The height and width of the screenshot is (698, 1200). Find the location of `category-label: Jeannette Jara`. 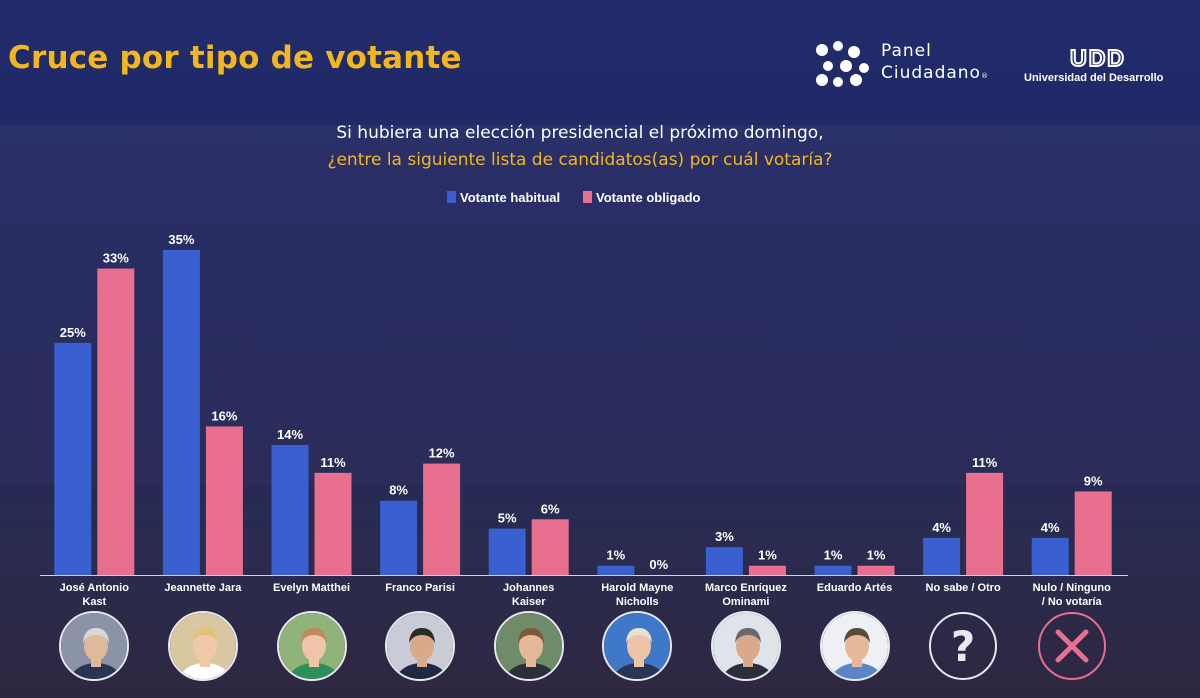

category-label: Jeannette Jara is located at coordinates (203, 588).